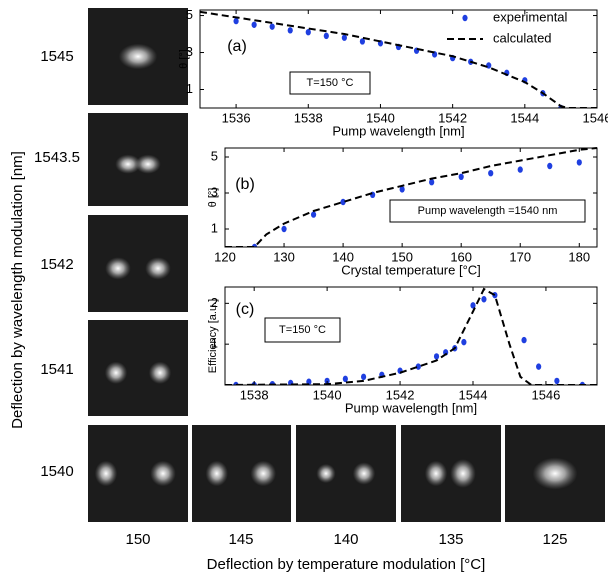 The width and height of the screenshot is (608, 583). Describe the element at coordinates (240, 539) in the screenshot. I see `column-label: 145` at that location.